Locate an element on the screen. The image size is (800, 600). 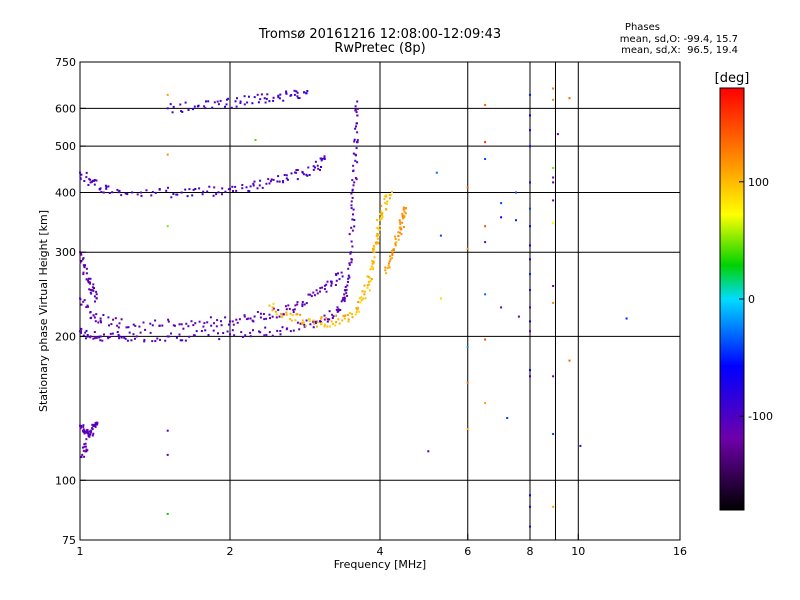
y-tick-label: 750 is located at coordinates (65, 62).